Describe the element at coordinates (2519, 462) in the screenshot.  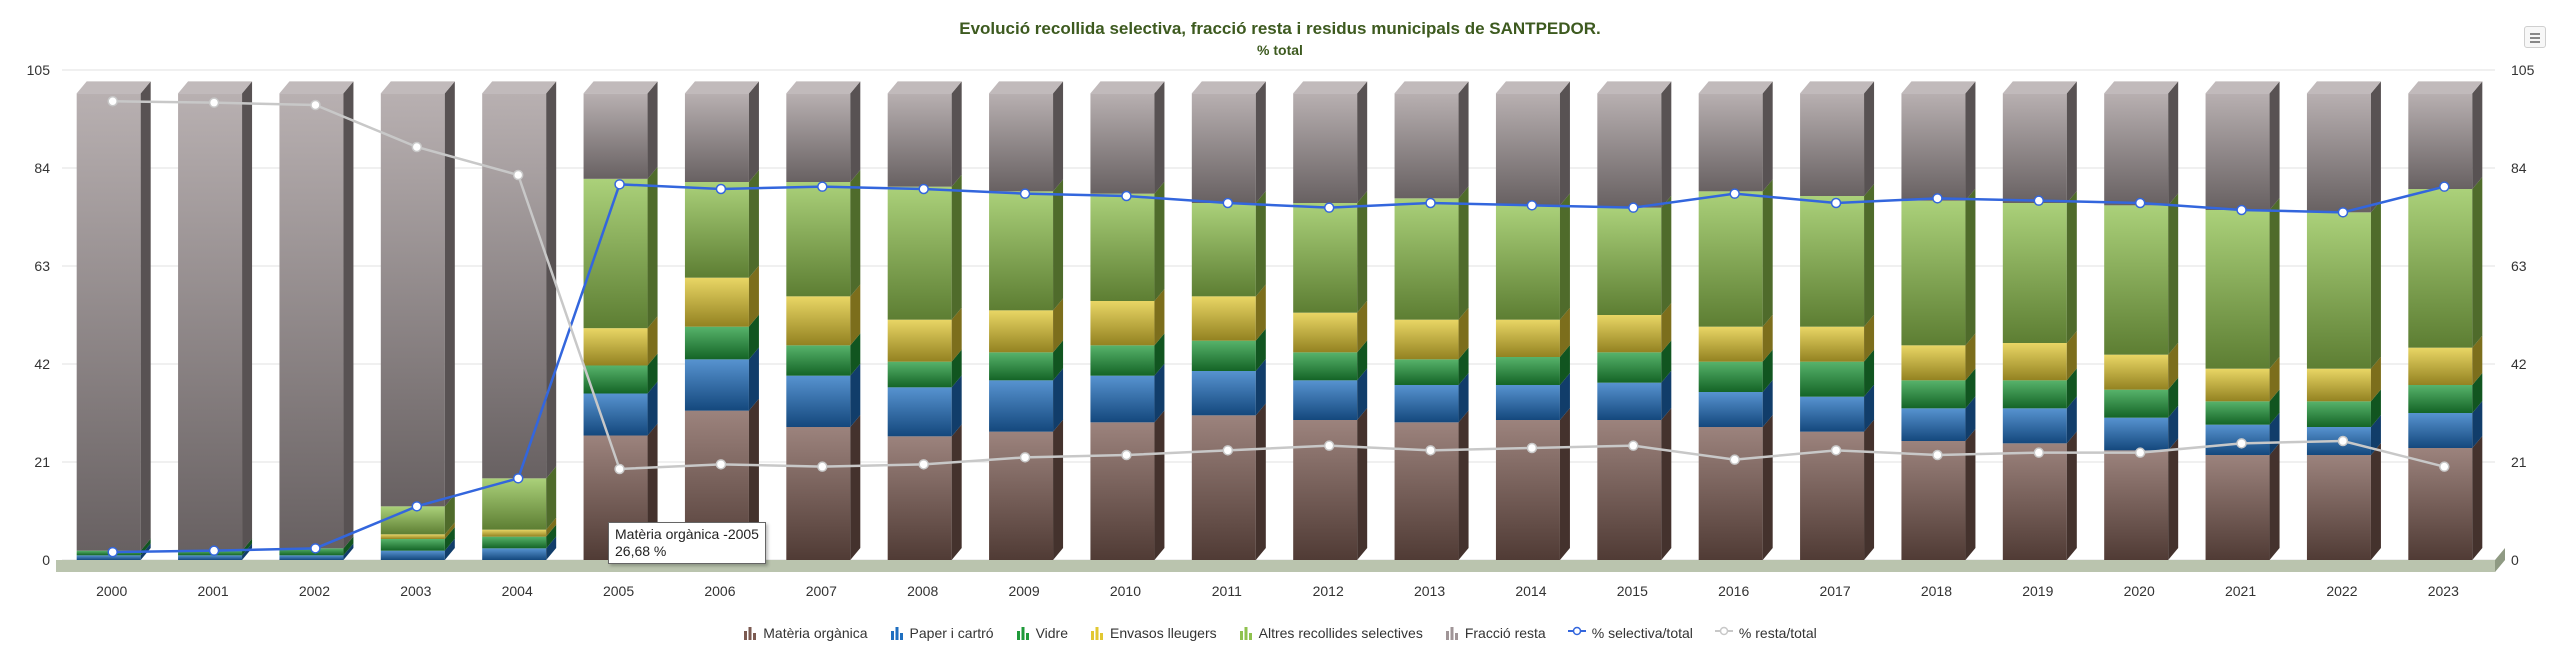
I see `y-tick-label-right: 21` at that location.